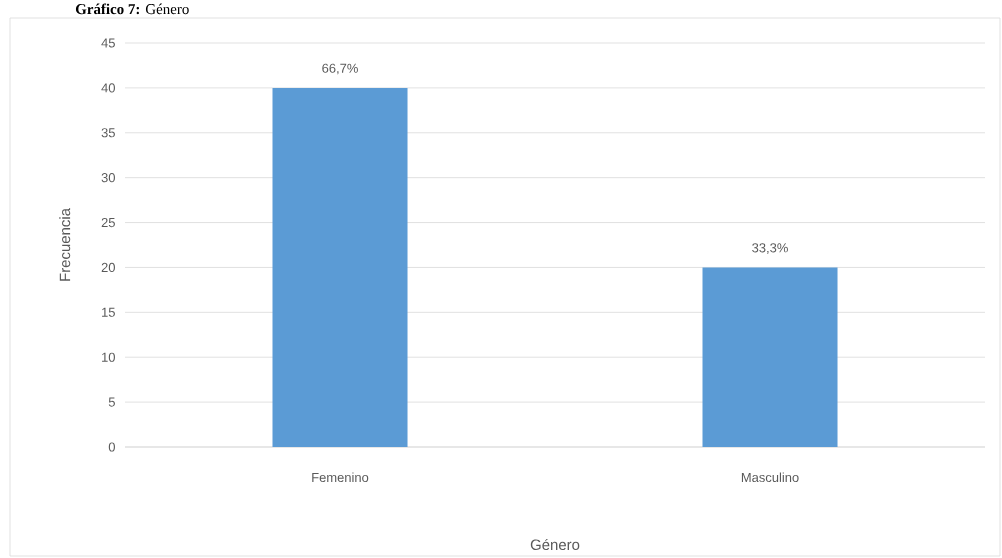 The width and height of the screenshot is (1002, 558). What do you see at coordinates (108, 43) in the screenshot?
I see `y-tick-label: 45` at bounding box center [108, 43].